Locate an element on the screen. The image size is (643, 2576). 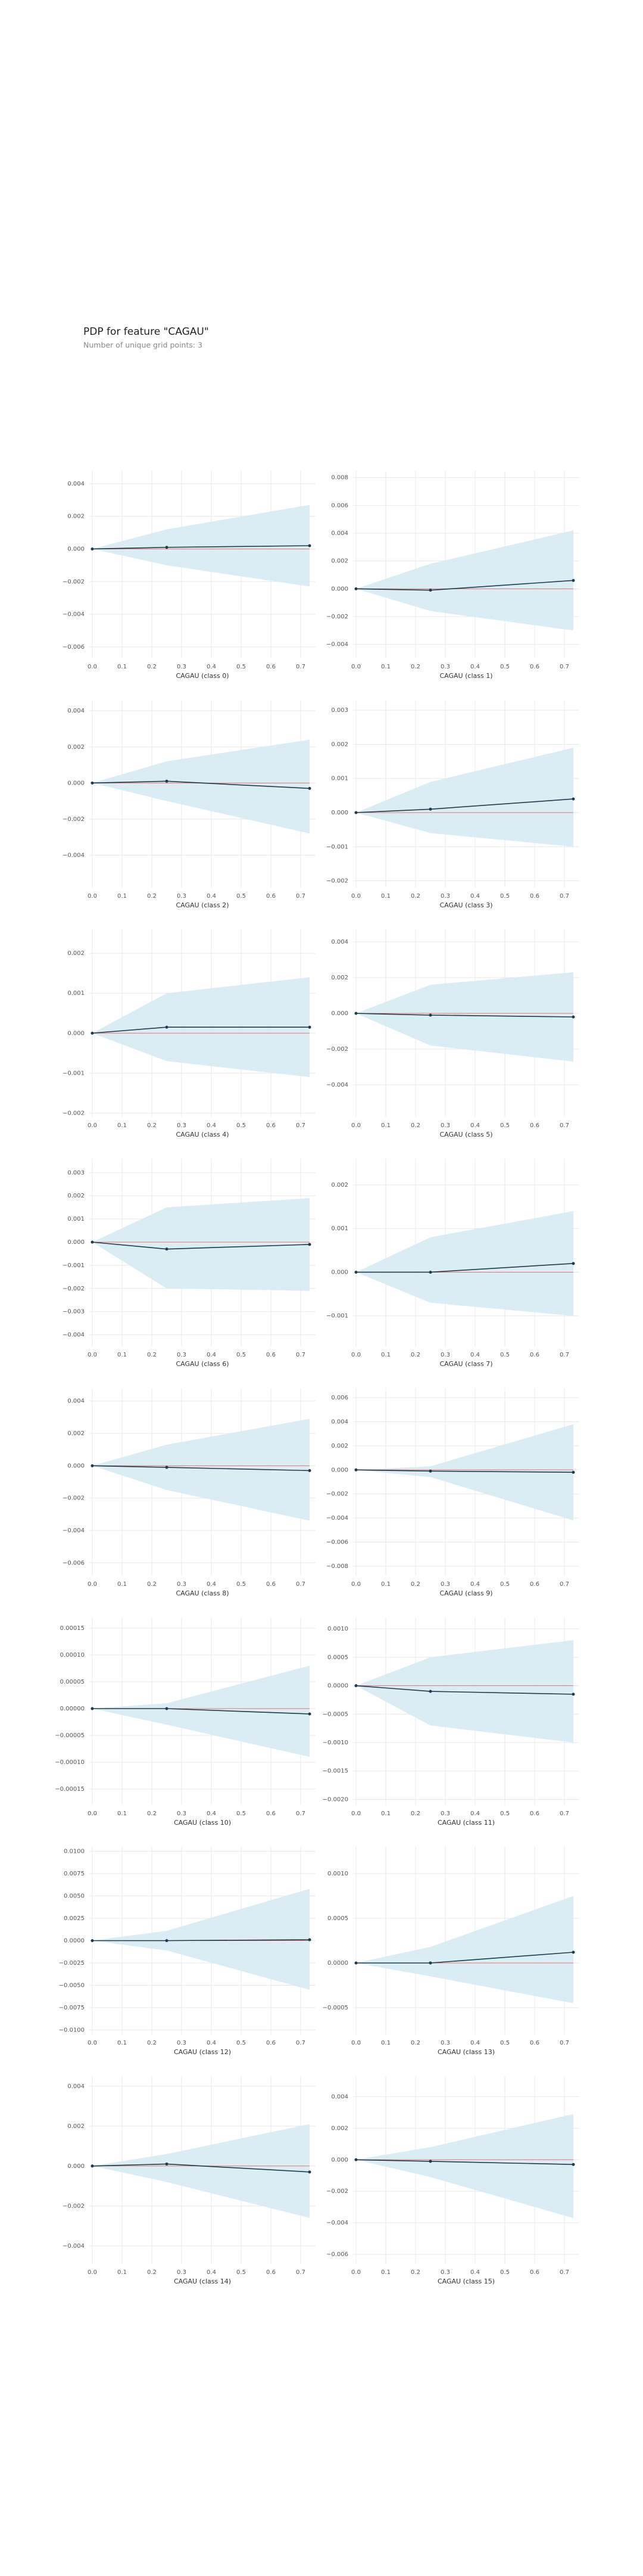
x-axis-label: CAGAU (class 10) is located at coordinates (202, 1823).